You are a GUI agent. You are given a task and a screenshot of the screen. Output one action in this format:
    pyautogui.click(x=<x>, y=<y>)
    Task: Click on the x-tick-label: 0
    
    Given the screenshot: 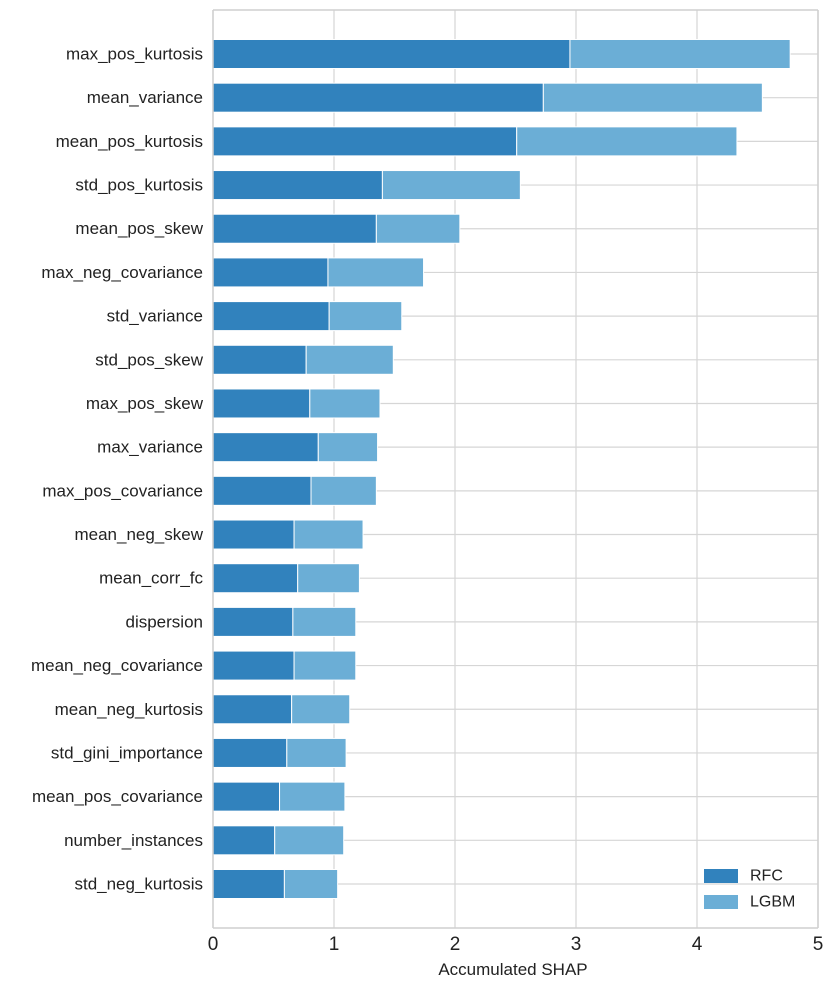 What is the action you would take?
    pyautogui.click(x=213, y=944)
    